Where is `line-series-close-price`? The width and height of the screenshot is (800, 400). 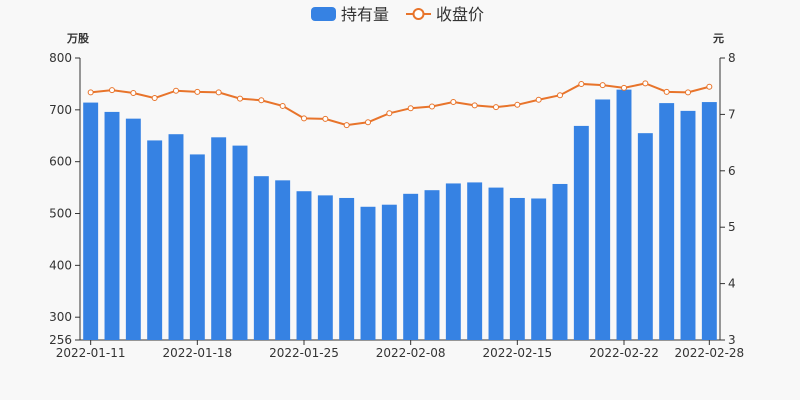
line-series-close-price is located at coordinates (400, 104).